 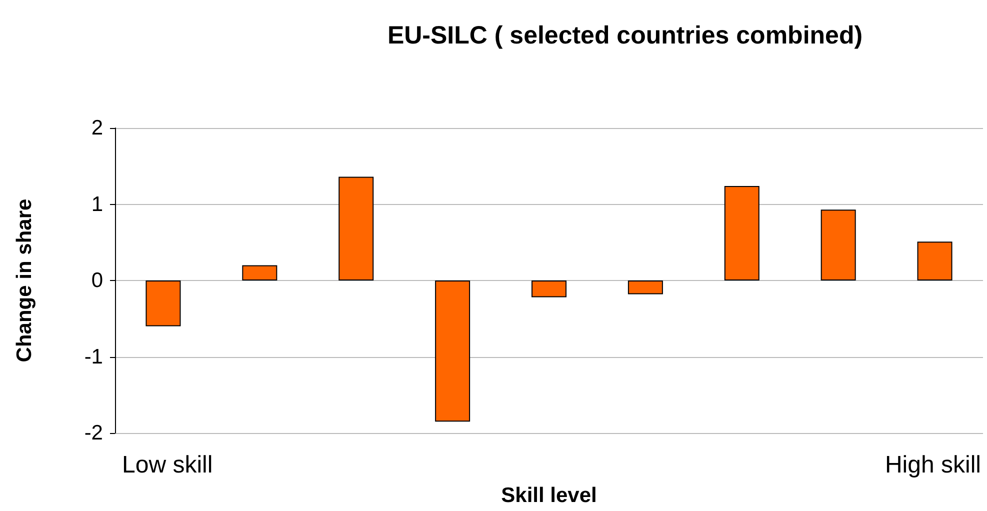 What do you see at coordinates (933, 465) in the screenshot?
I see `text: High skill` at bounding box center [933, 465].